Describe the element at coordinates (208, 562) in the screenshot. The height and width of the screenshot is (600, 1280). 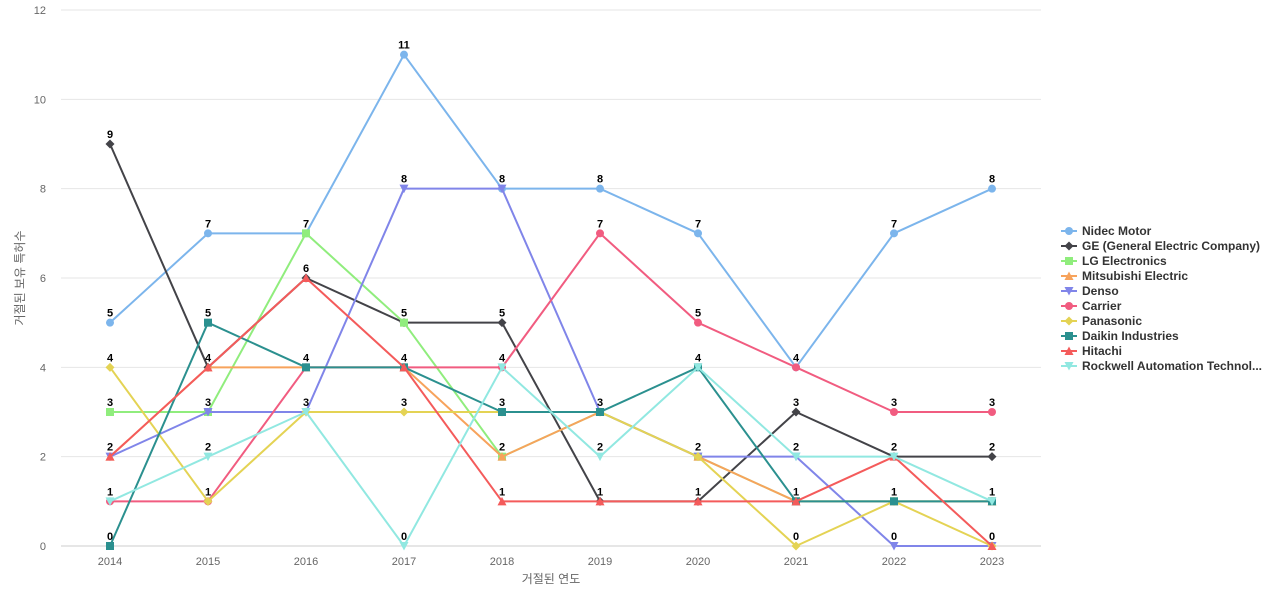
I see `x-tick-label: 2015` at that location.